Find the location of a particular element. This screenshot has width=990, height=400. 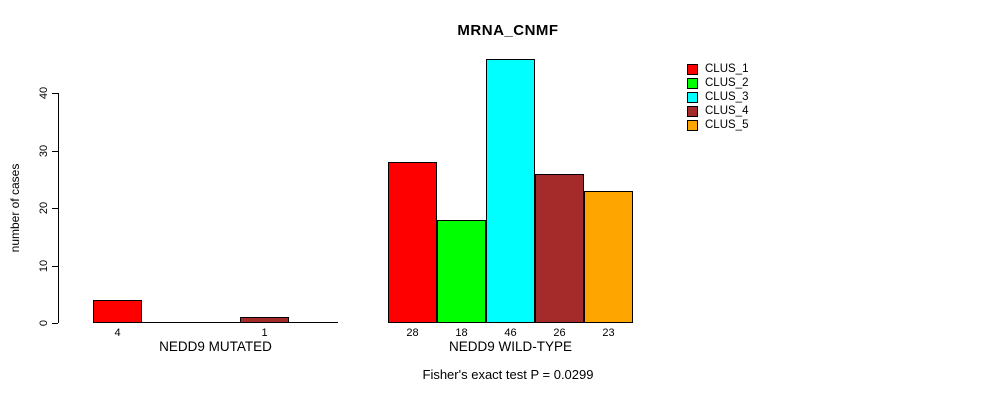

y-tick-label: 30 is located at coordinates (44, 150).